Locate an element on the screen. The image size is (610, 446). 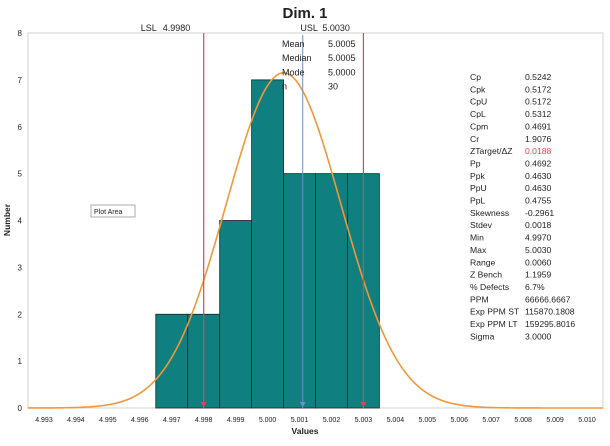
lsl-value: 4.9980 is located at coordinates (177, 28).